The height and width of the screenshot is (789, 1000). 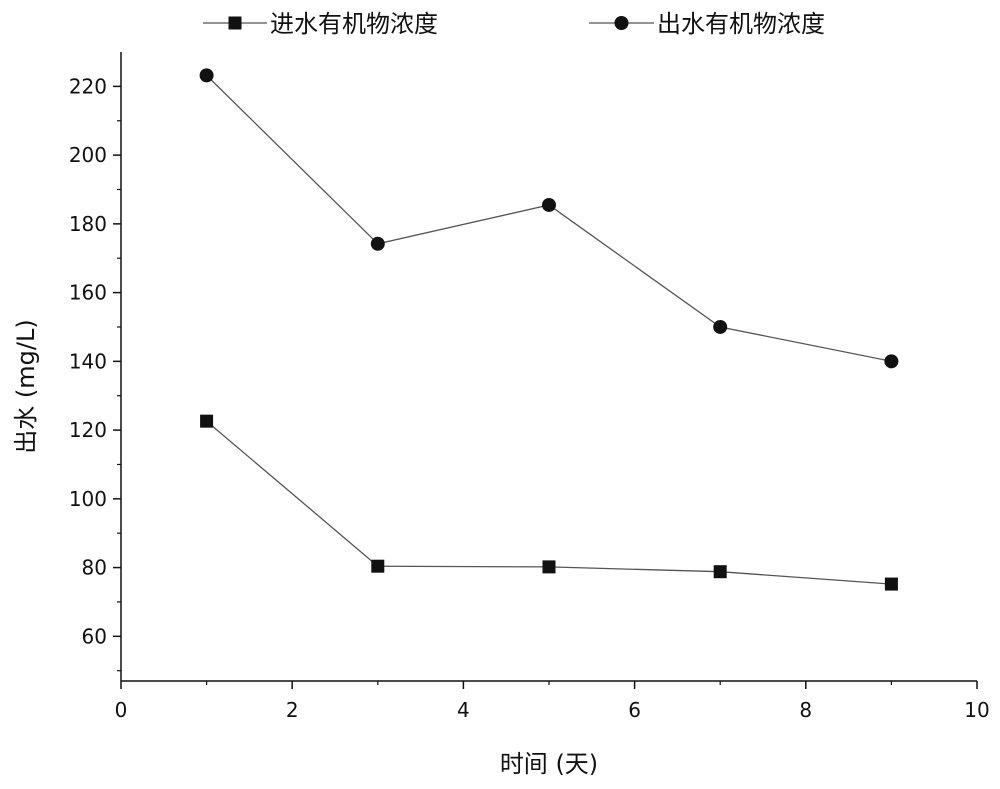 What do you see at coordinates (805, 710) in the screenshot?
I see `x-tick-label: 8` at bounding box center [805, 710].